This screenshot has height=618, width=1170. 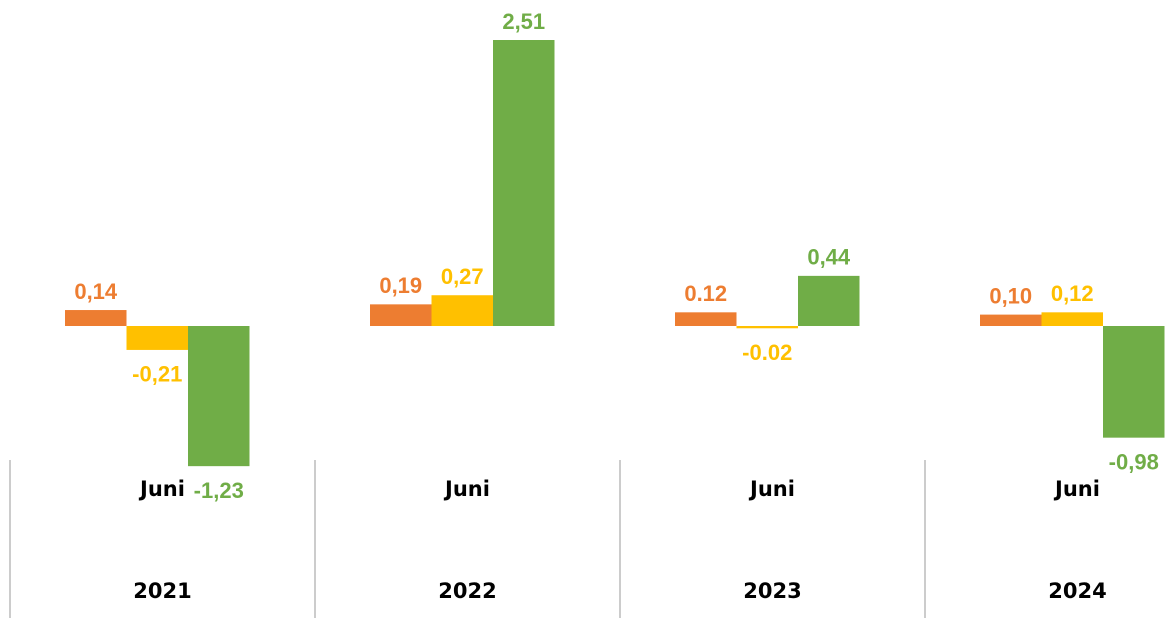 I want to click on data-label: 0,12, so click(x=1072, y=293).